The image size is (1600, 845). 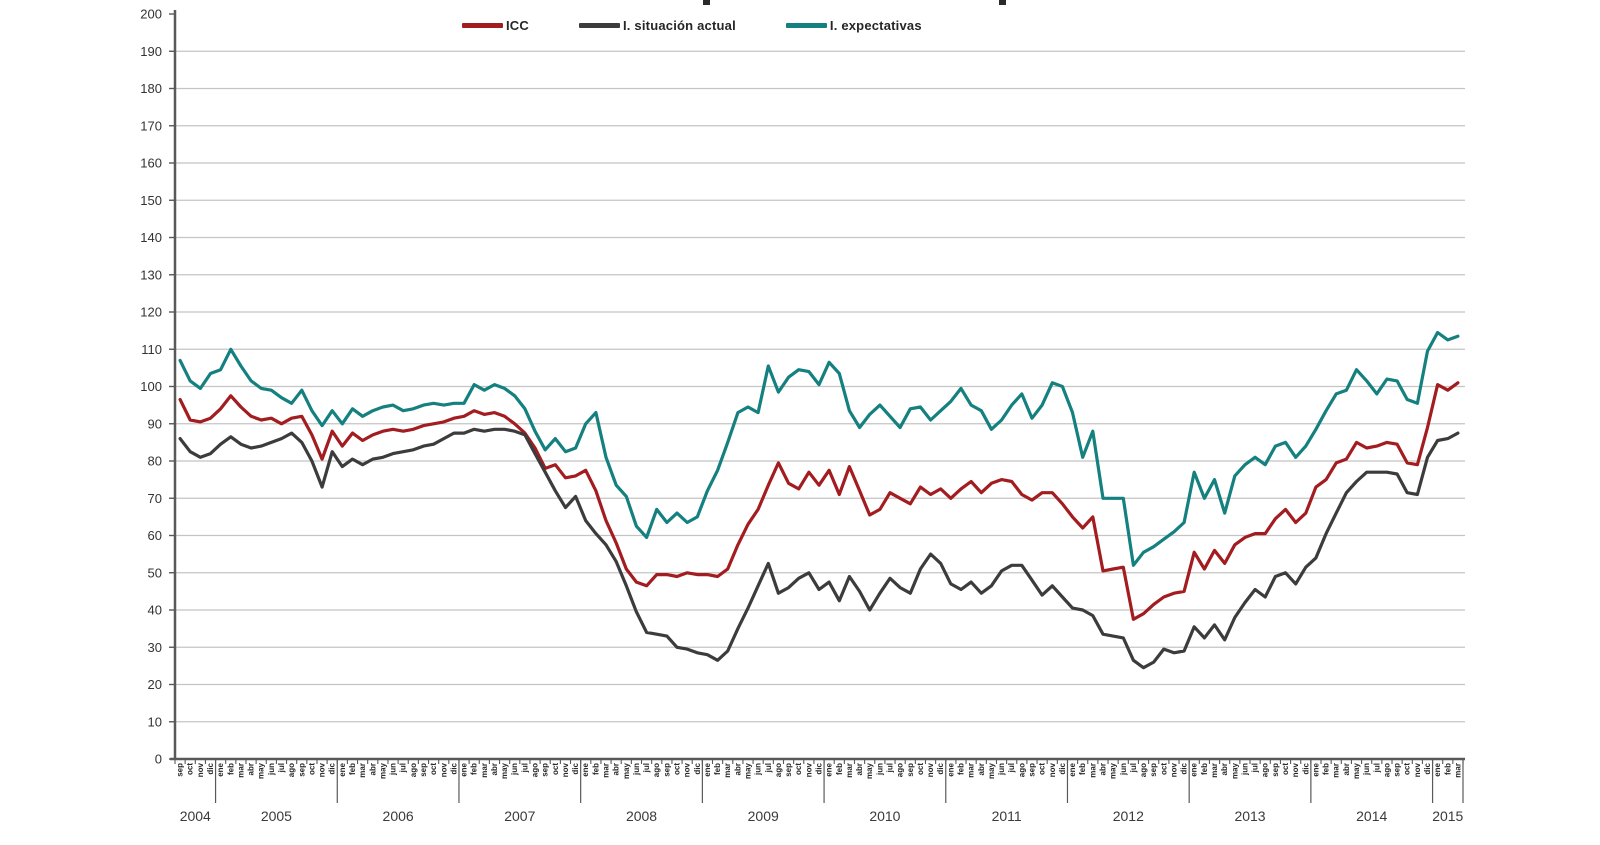 What do you see at coordinates (155, 461) in the screenshot?
I see `y-tick-label: 80` at bounding box center [155, 461].